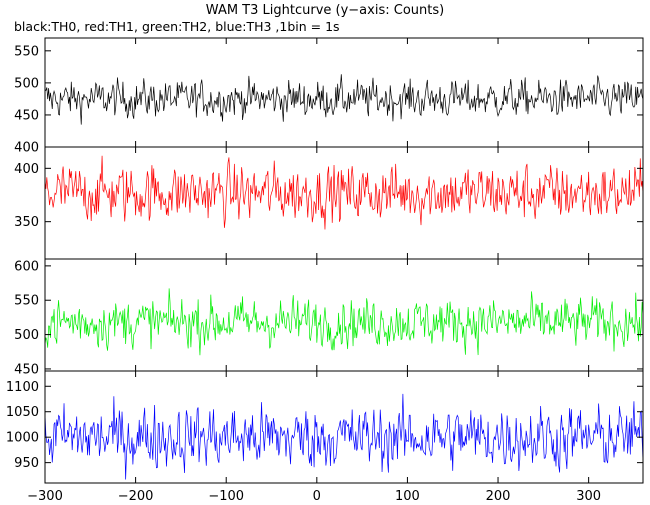 Image resolution: width=650 pixels, height=505 pixels. I want to click on y-tick-label-3-1050: 1050, so click(22, 412).